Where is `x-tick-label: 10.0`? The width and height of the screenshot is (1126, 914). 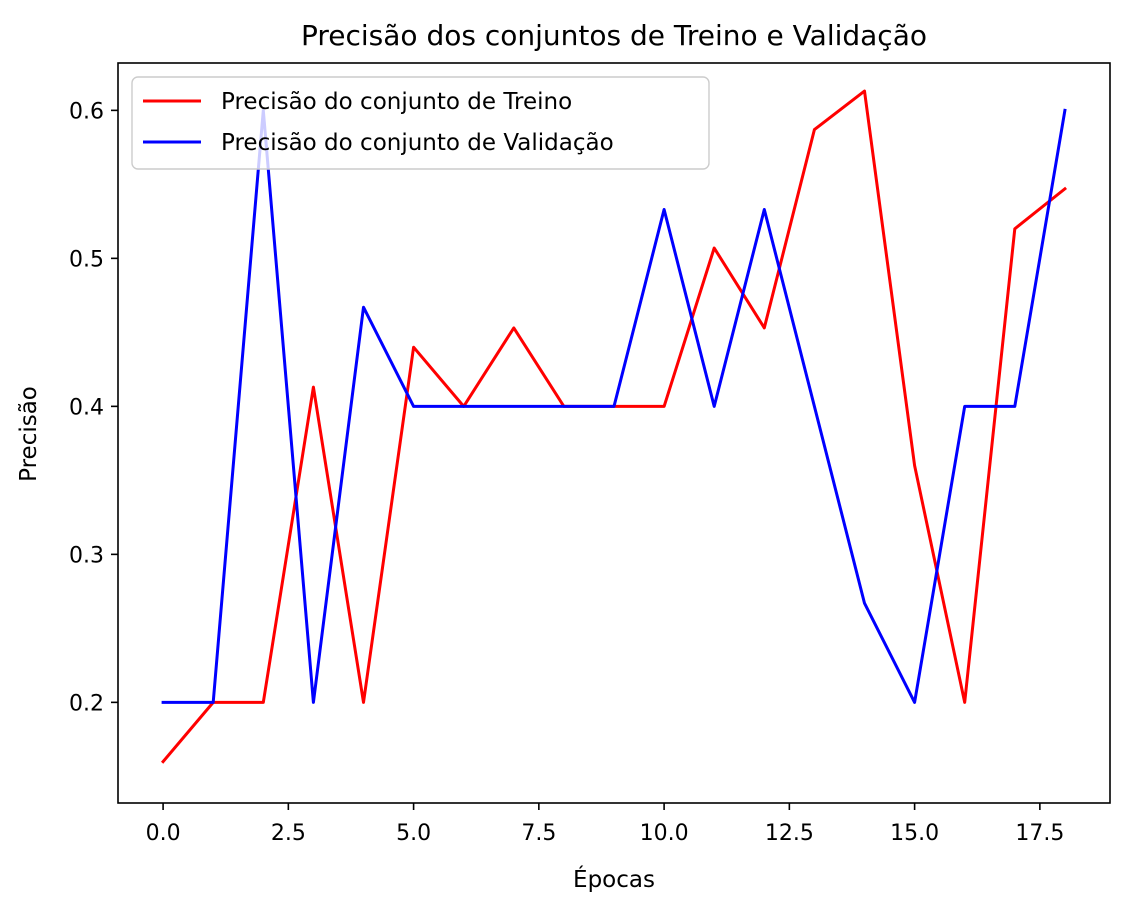
x-tick-label: 10.0 is located at coordinates (664, 833).